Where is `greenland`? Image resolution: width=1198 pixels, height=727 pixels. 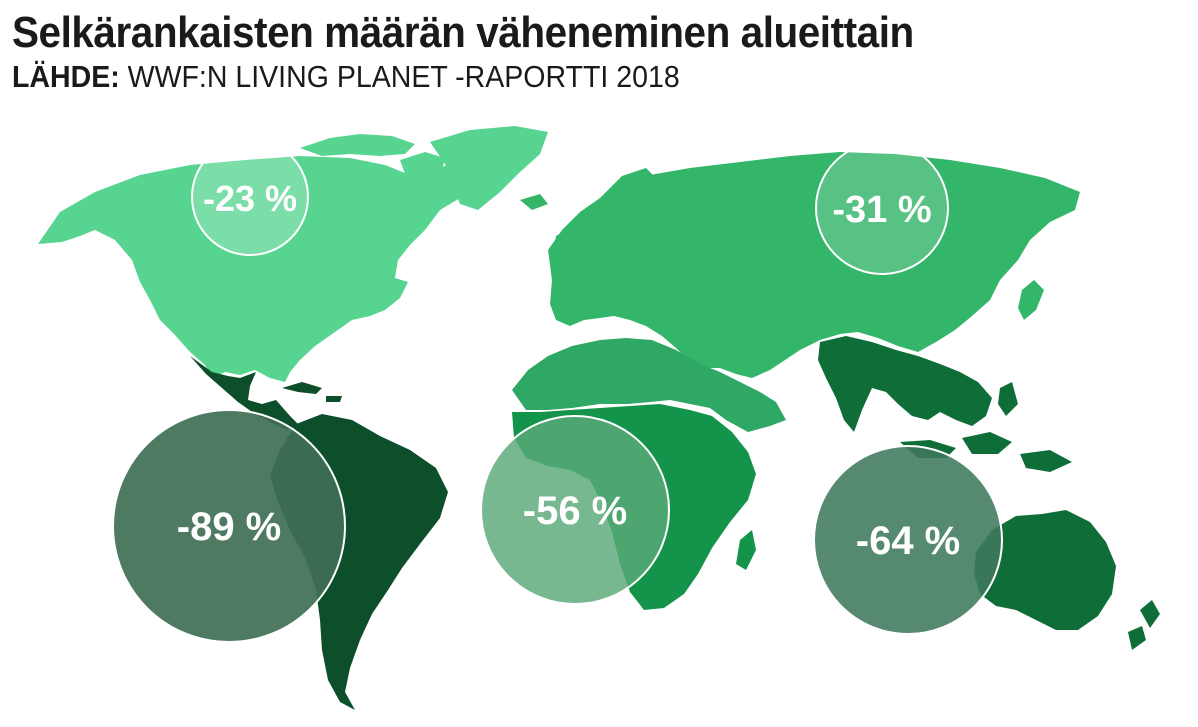
greenland is located at coordinates (489, 168).